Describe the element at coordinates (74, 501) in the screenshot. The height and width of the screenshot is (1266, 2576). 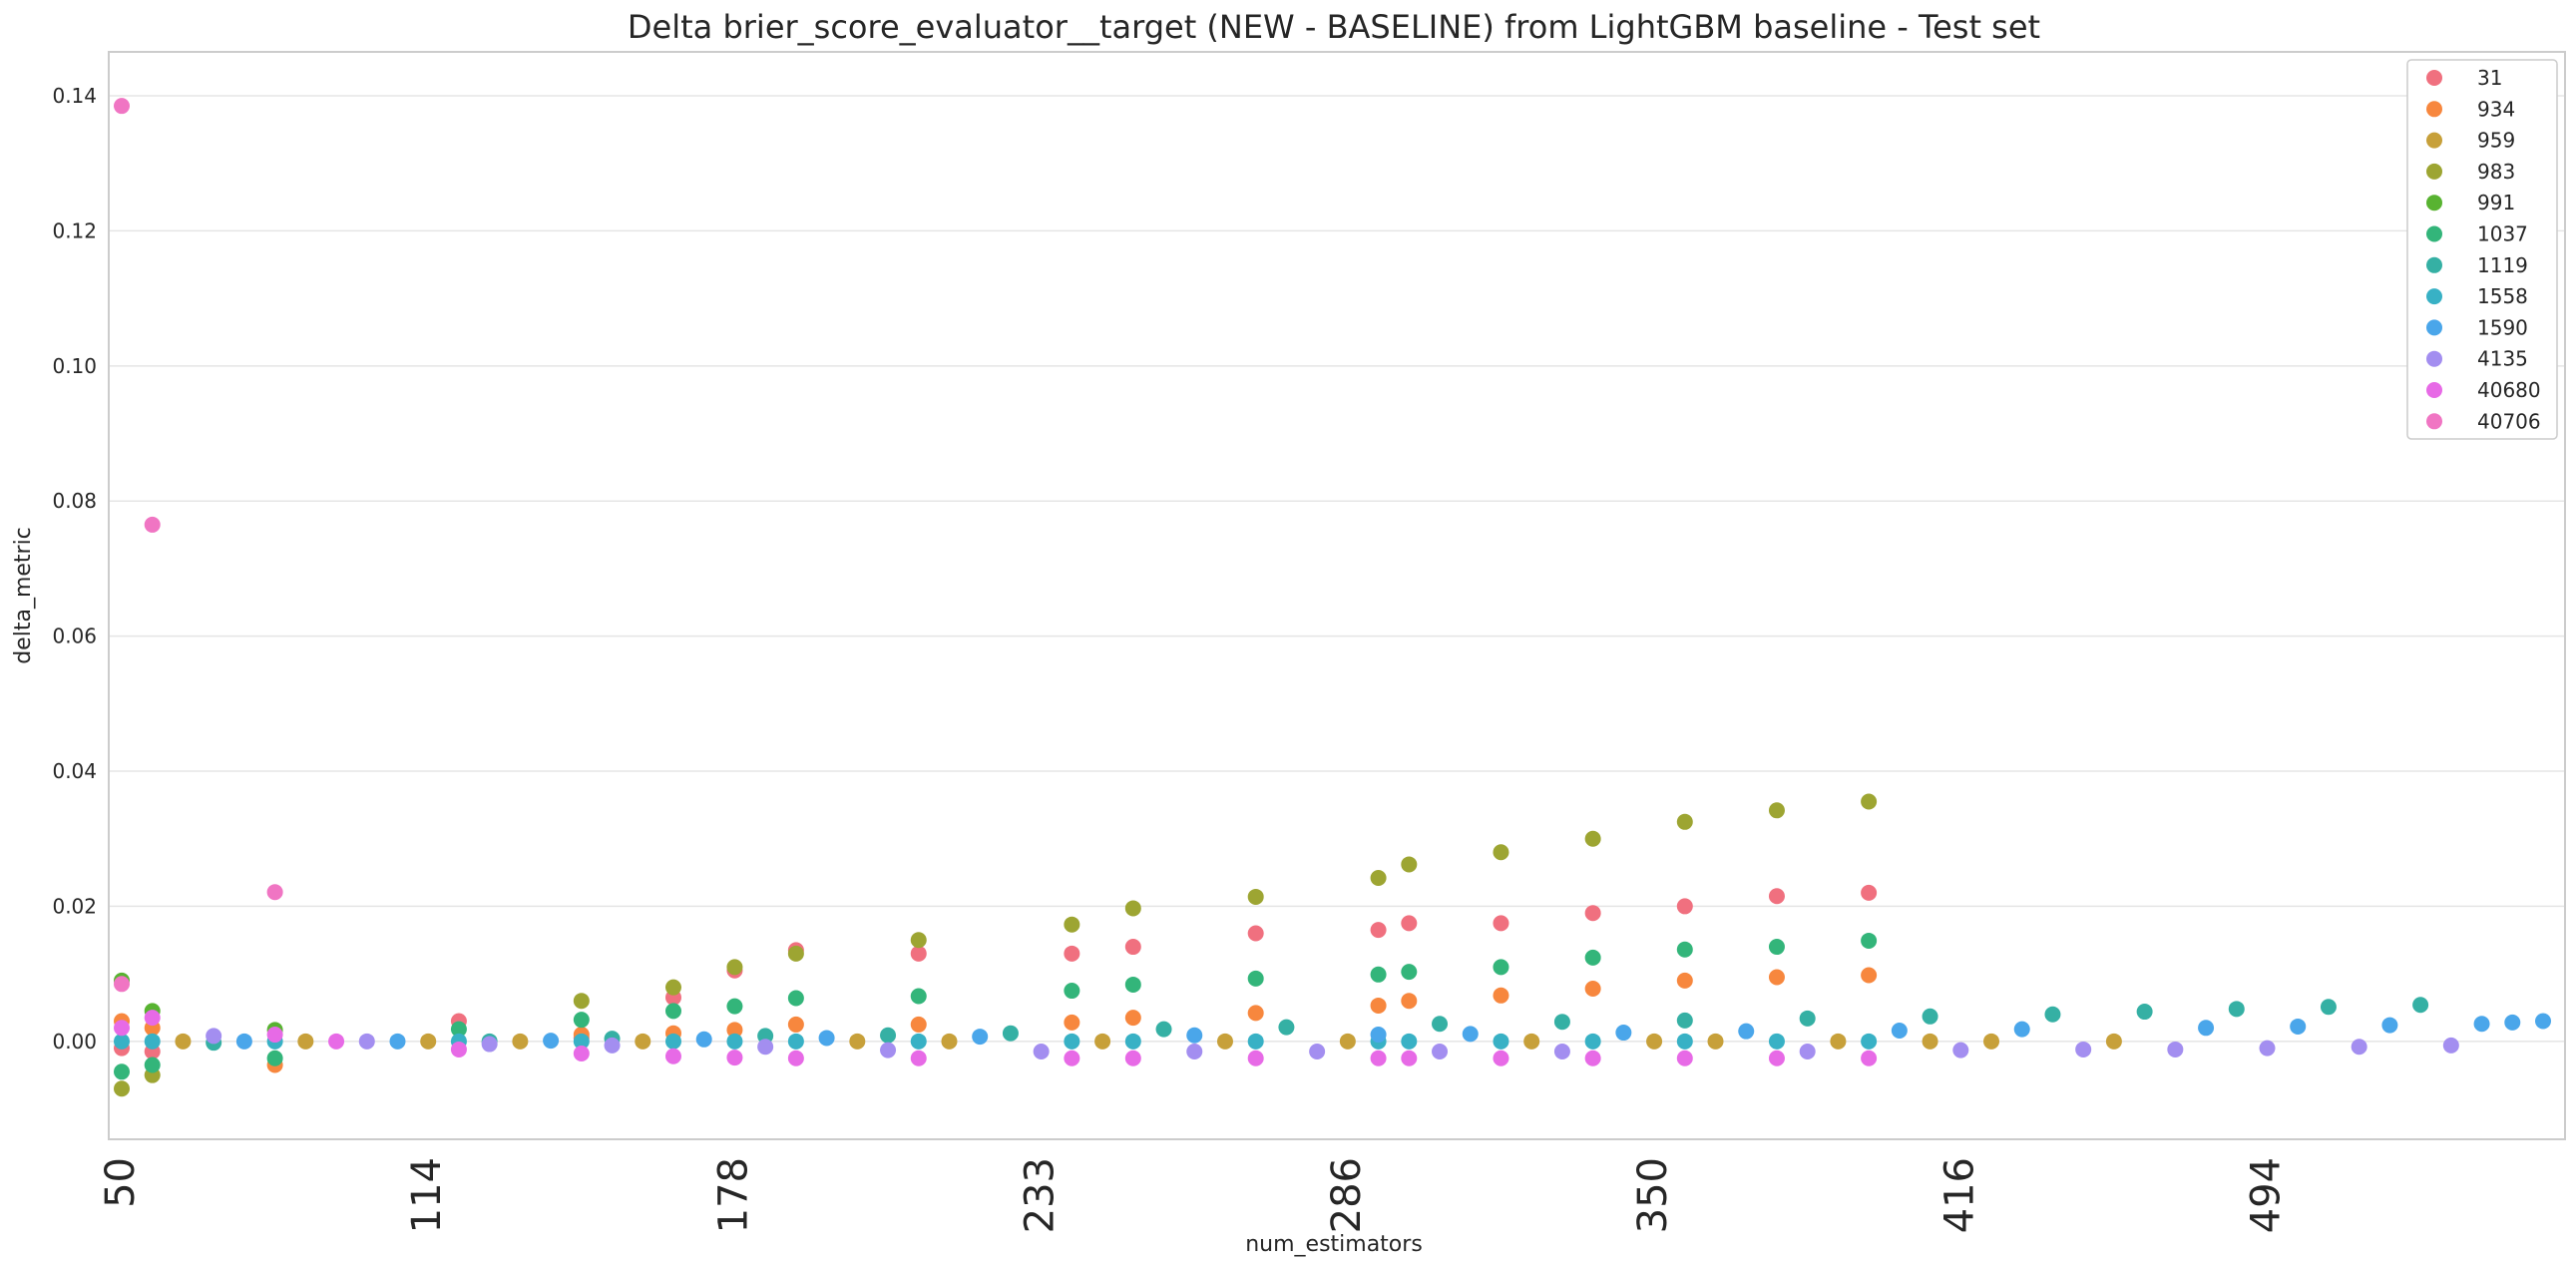
I see `y-tick-label: 0.08` at that location.